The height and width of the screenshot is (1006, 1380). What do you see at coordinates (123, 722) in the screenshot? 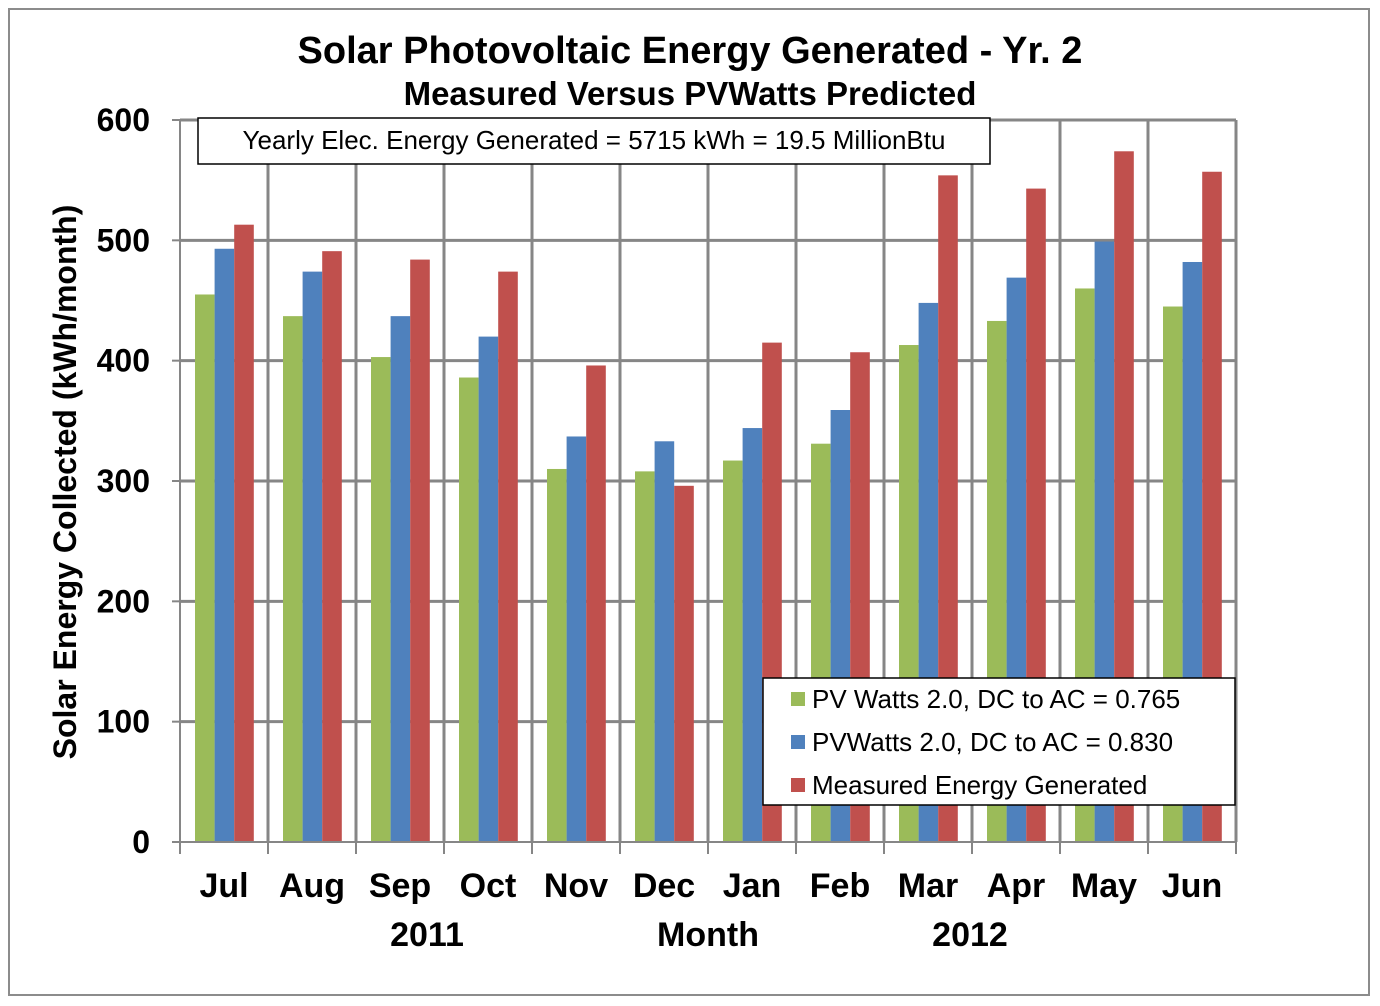
I see `y-tick-label: 100` at bounding box center [123, 722].